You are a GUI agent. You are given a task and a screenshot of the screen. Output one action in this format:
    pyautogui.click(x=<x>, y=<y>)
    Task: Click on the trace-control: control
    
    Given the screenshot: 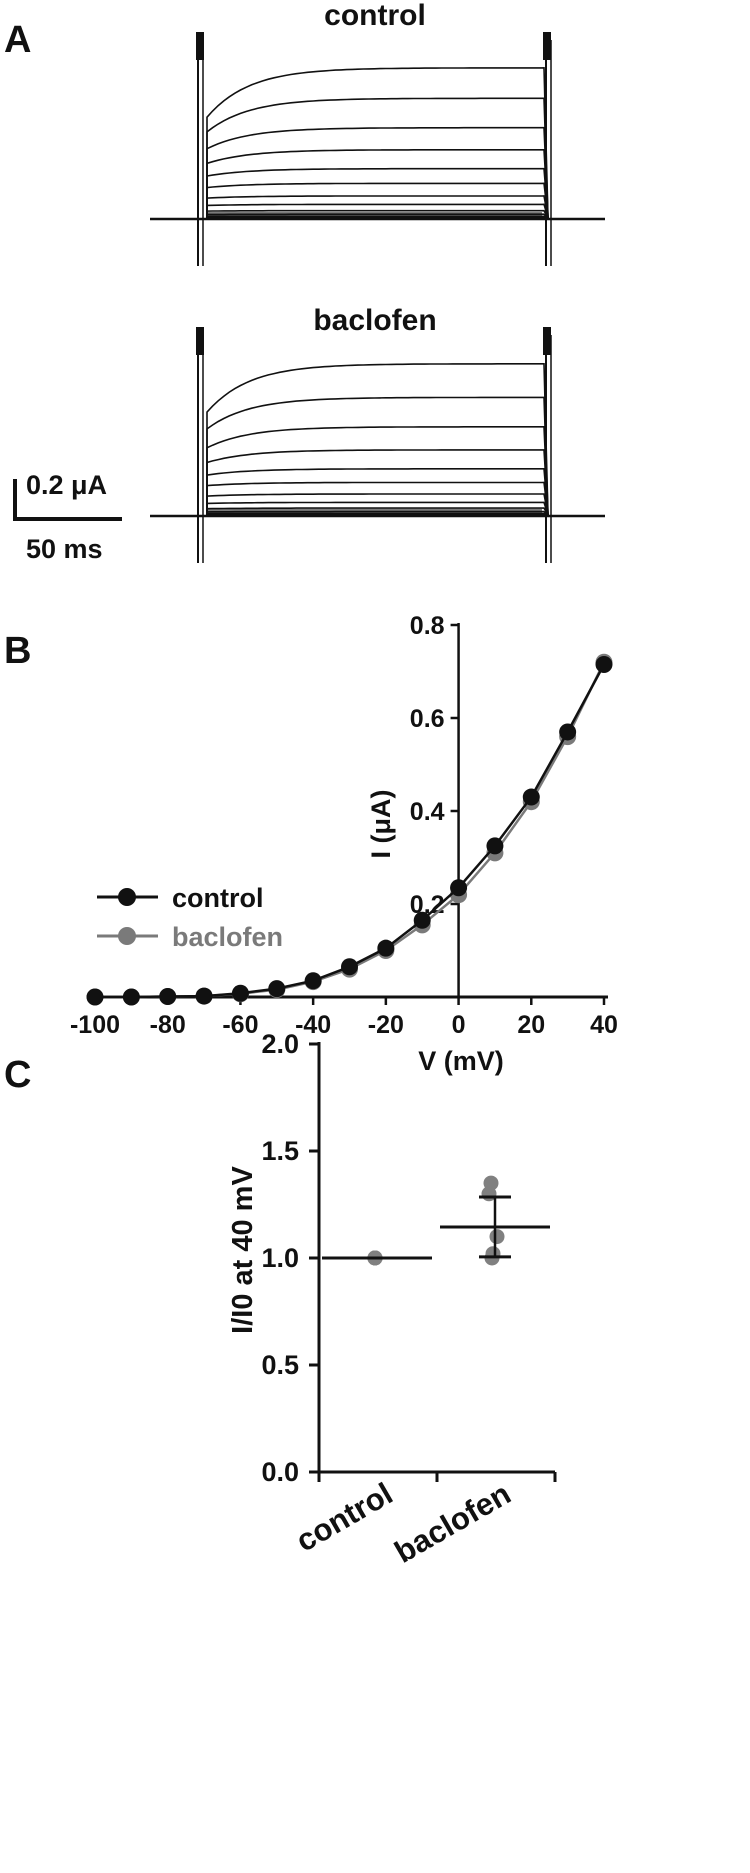 What is the action you would take?
    pyautogui.click(x=377, y=133)
    